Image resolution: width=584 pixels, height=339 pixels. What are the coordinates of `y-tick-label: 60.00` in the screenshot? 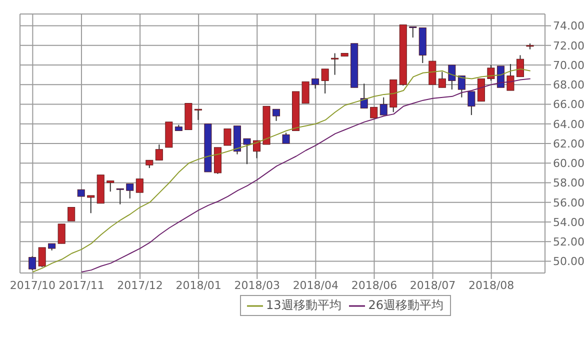 It's located at (568, 163).